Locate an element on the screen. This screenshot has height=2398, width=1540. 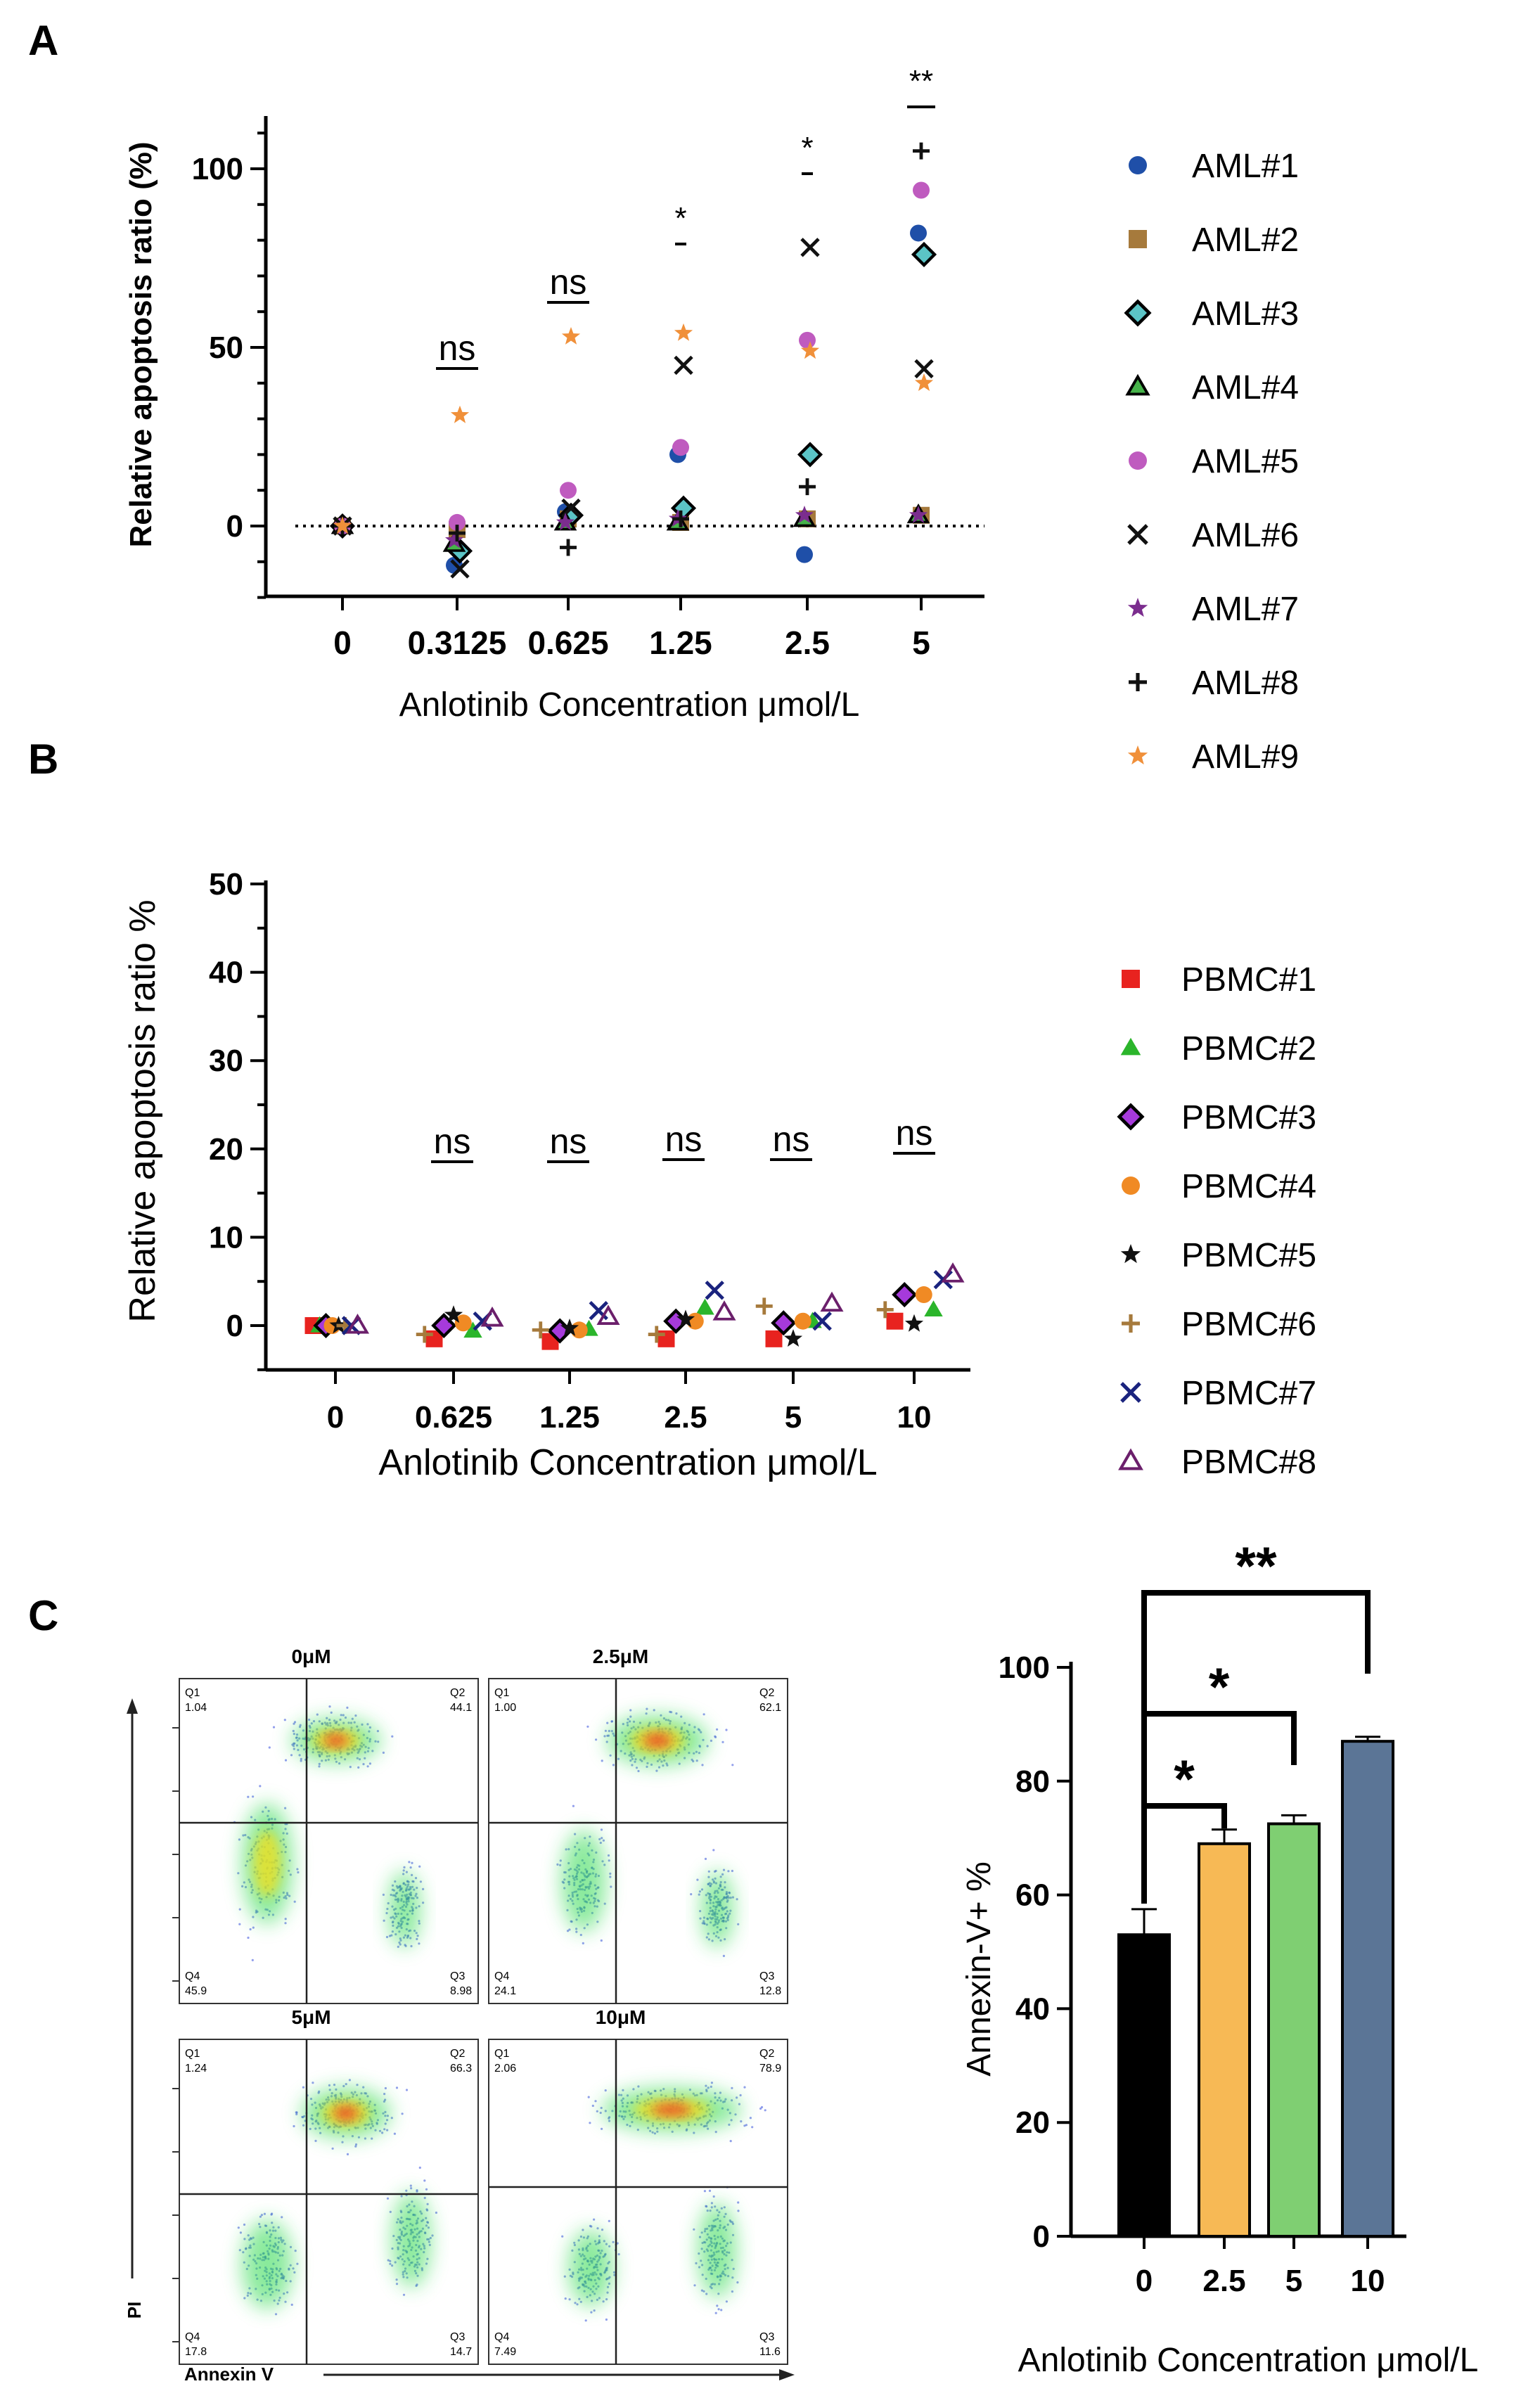
flow-plot: 5μM Q1 1.24 Q2 66.3 Q4 17.8 Q3 14.7 is located at coordinates (325, 2185).